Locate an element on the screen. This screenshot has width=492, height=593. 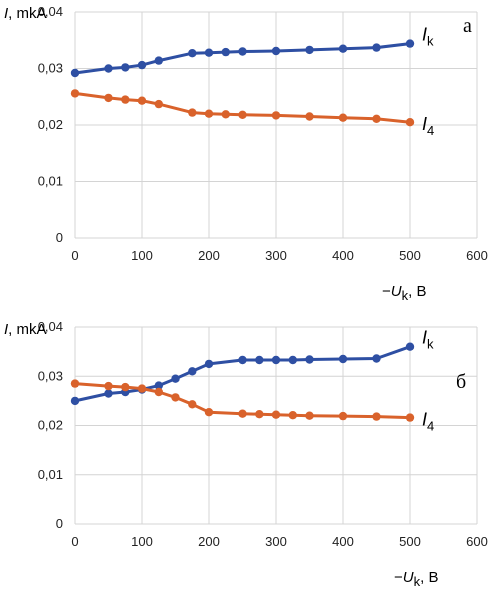
series-line-I4 is located at coordinates (242, 401).